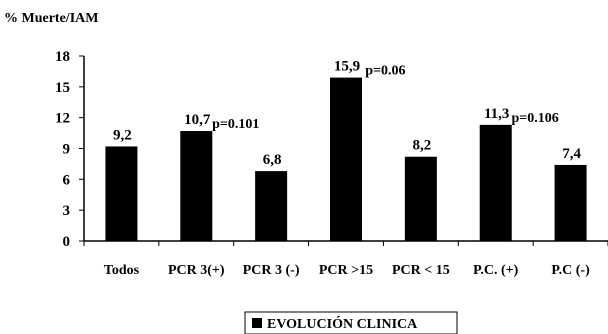 The image size is (608, 334). I want to click on x-tick-label: PCR 3(+), so click(196, 270).